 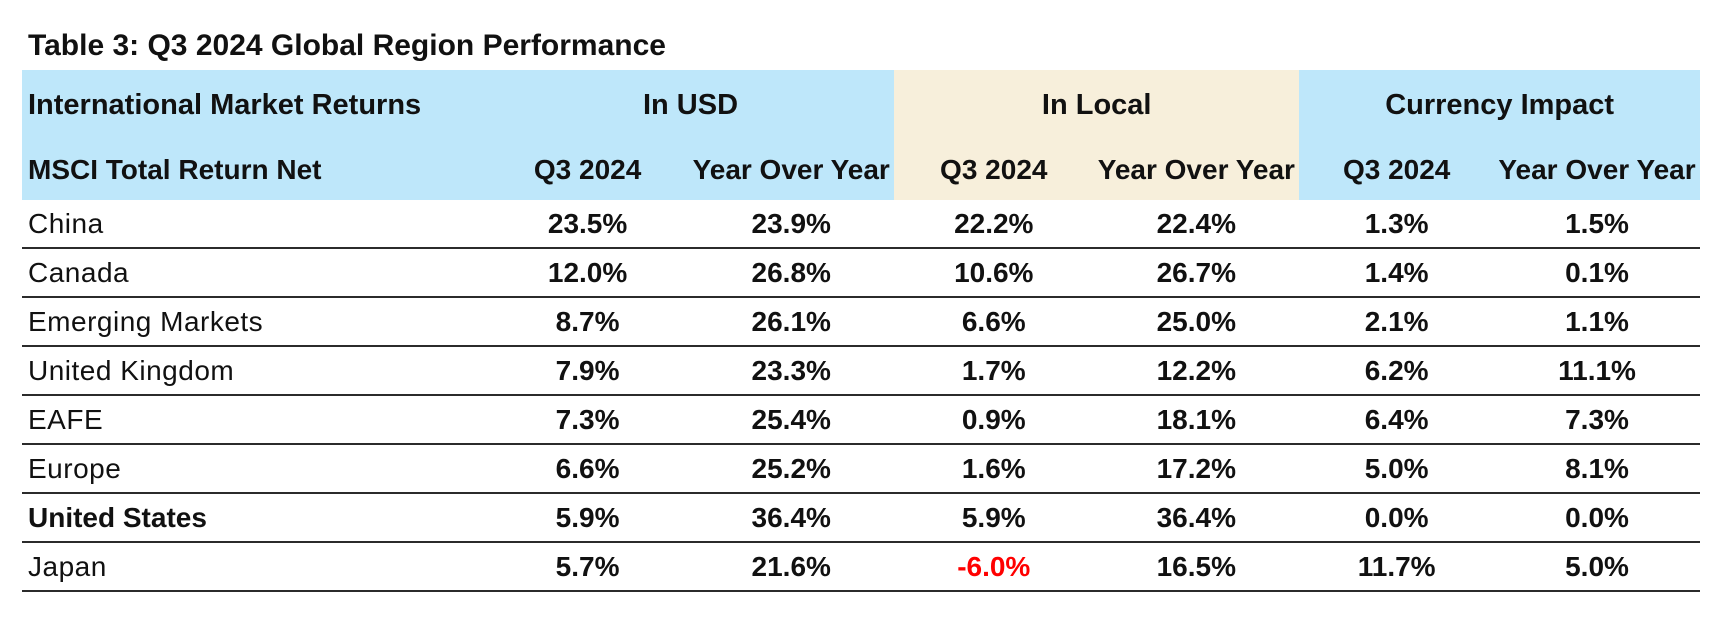 I want to click on cur-q3-cell: 0.0%, so click(x=1397, y=518).